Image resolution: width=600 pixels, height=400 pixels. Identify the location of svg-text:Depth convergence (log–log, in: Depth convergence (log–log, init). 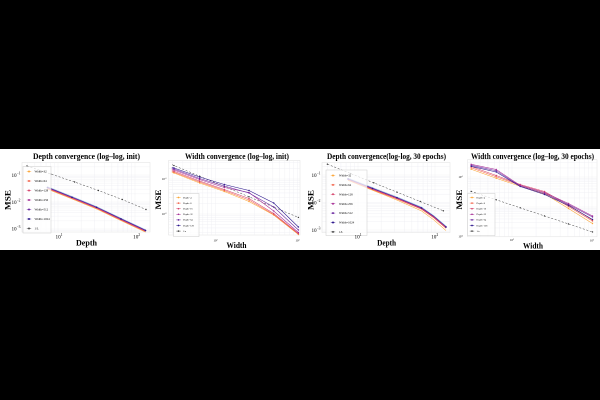
(86, 156).